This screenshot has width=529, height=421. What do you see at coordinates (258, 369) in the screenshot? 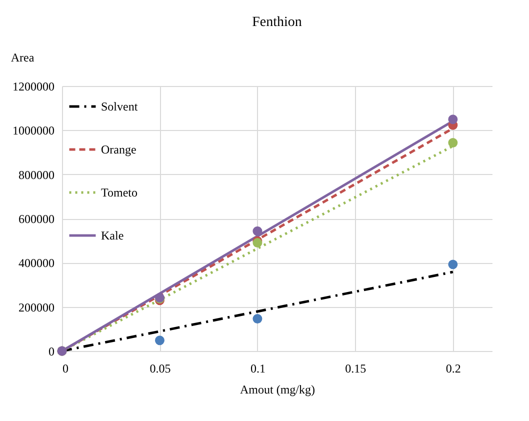
I see `x-tick-label: 0.1` at bounding box center [258, 369].